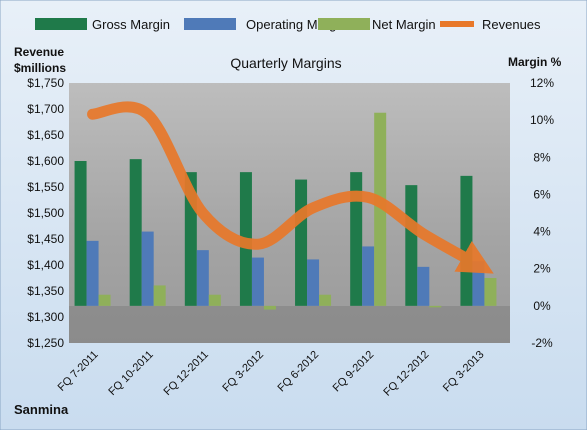 Image resolution: width=587 pixels, height=430 pixels. I want to click on left-tick-label: $1,700, so click(45, 109).